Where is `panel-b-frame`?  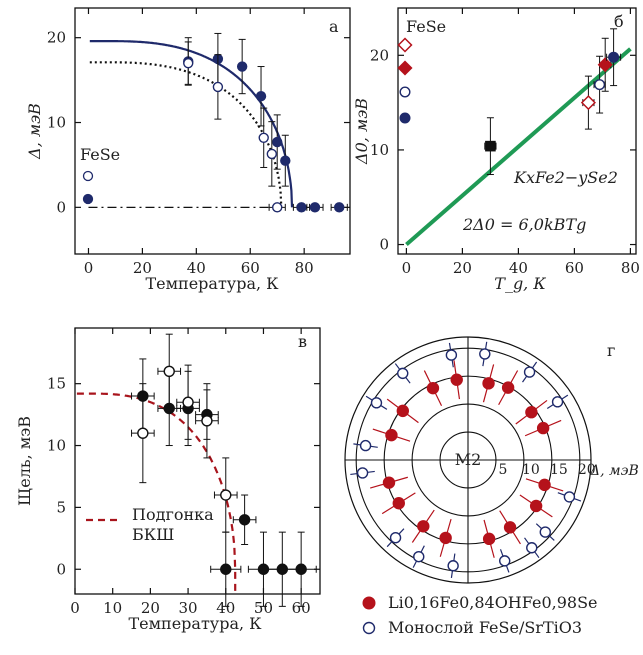 panel-b-frame is located at coordinates (517, 131).